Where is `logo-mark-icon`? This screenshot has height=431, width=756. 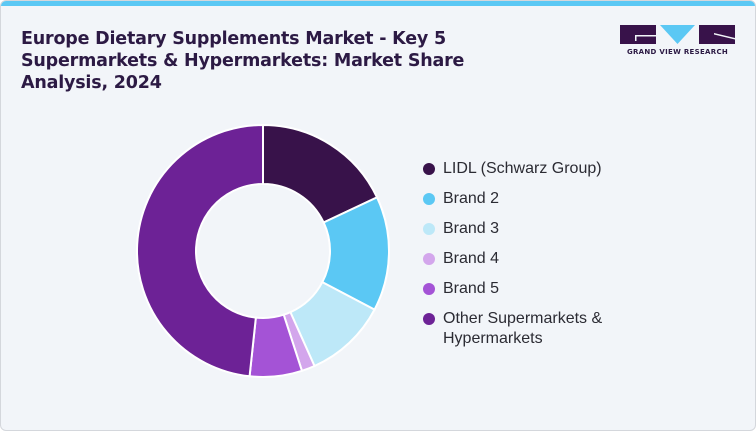 logo-mark-icon is located at coordinates (677, 34).